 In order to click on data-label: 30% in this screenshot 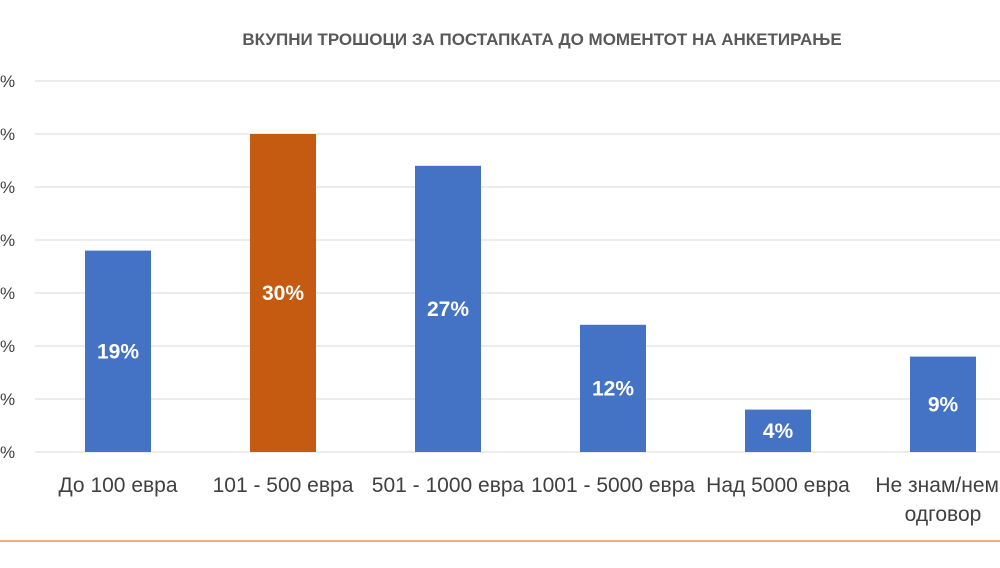, I will do `click(283, 293)`.